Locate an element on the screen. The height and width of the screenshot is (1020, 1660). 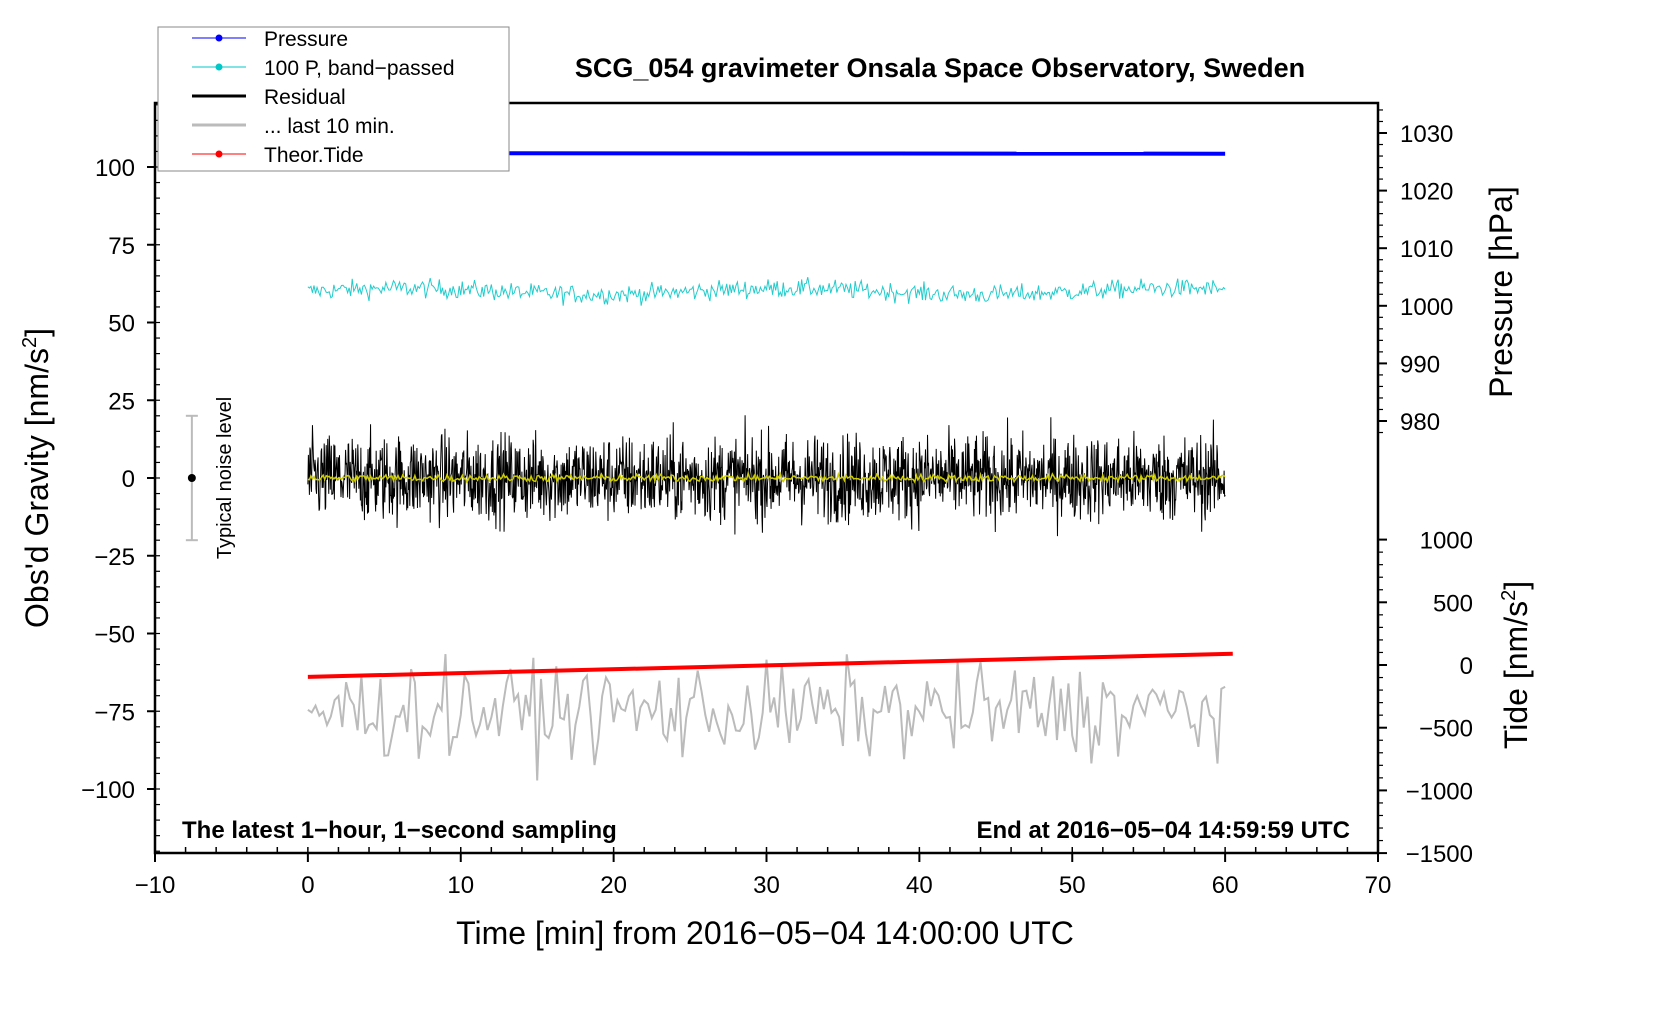
band-passed-pressure-line is located at coordinates (766, 291).